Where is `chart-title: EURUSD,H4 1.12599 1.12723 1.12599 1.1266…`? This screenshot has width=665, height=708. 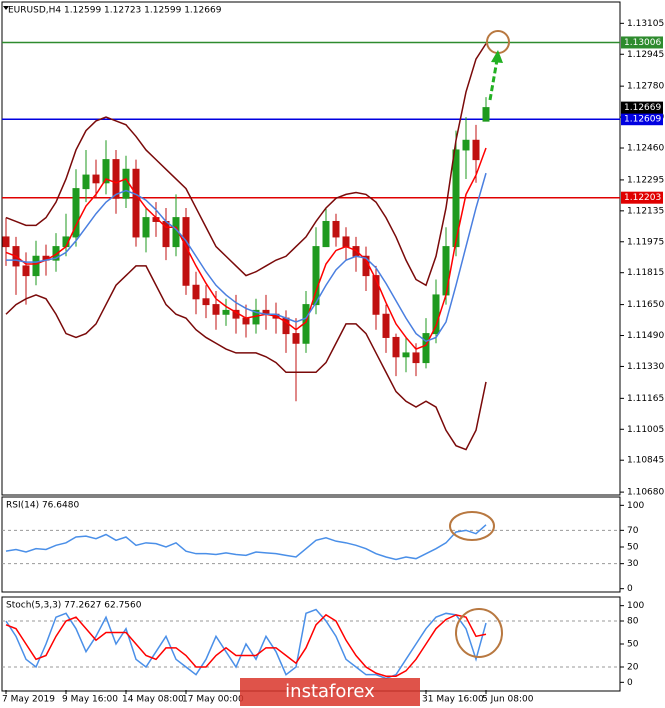
chart-title: EURUSD,H4 1.12599 1.12723 1.12599 1.1266… is located at coordinates (115, 11).